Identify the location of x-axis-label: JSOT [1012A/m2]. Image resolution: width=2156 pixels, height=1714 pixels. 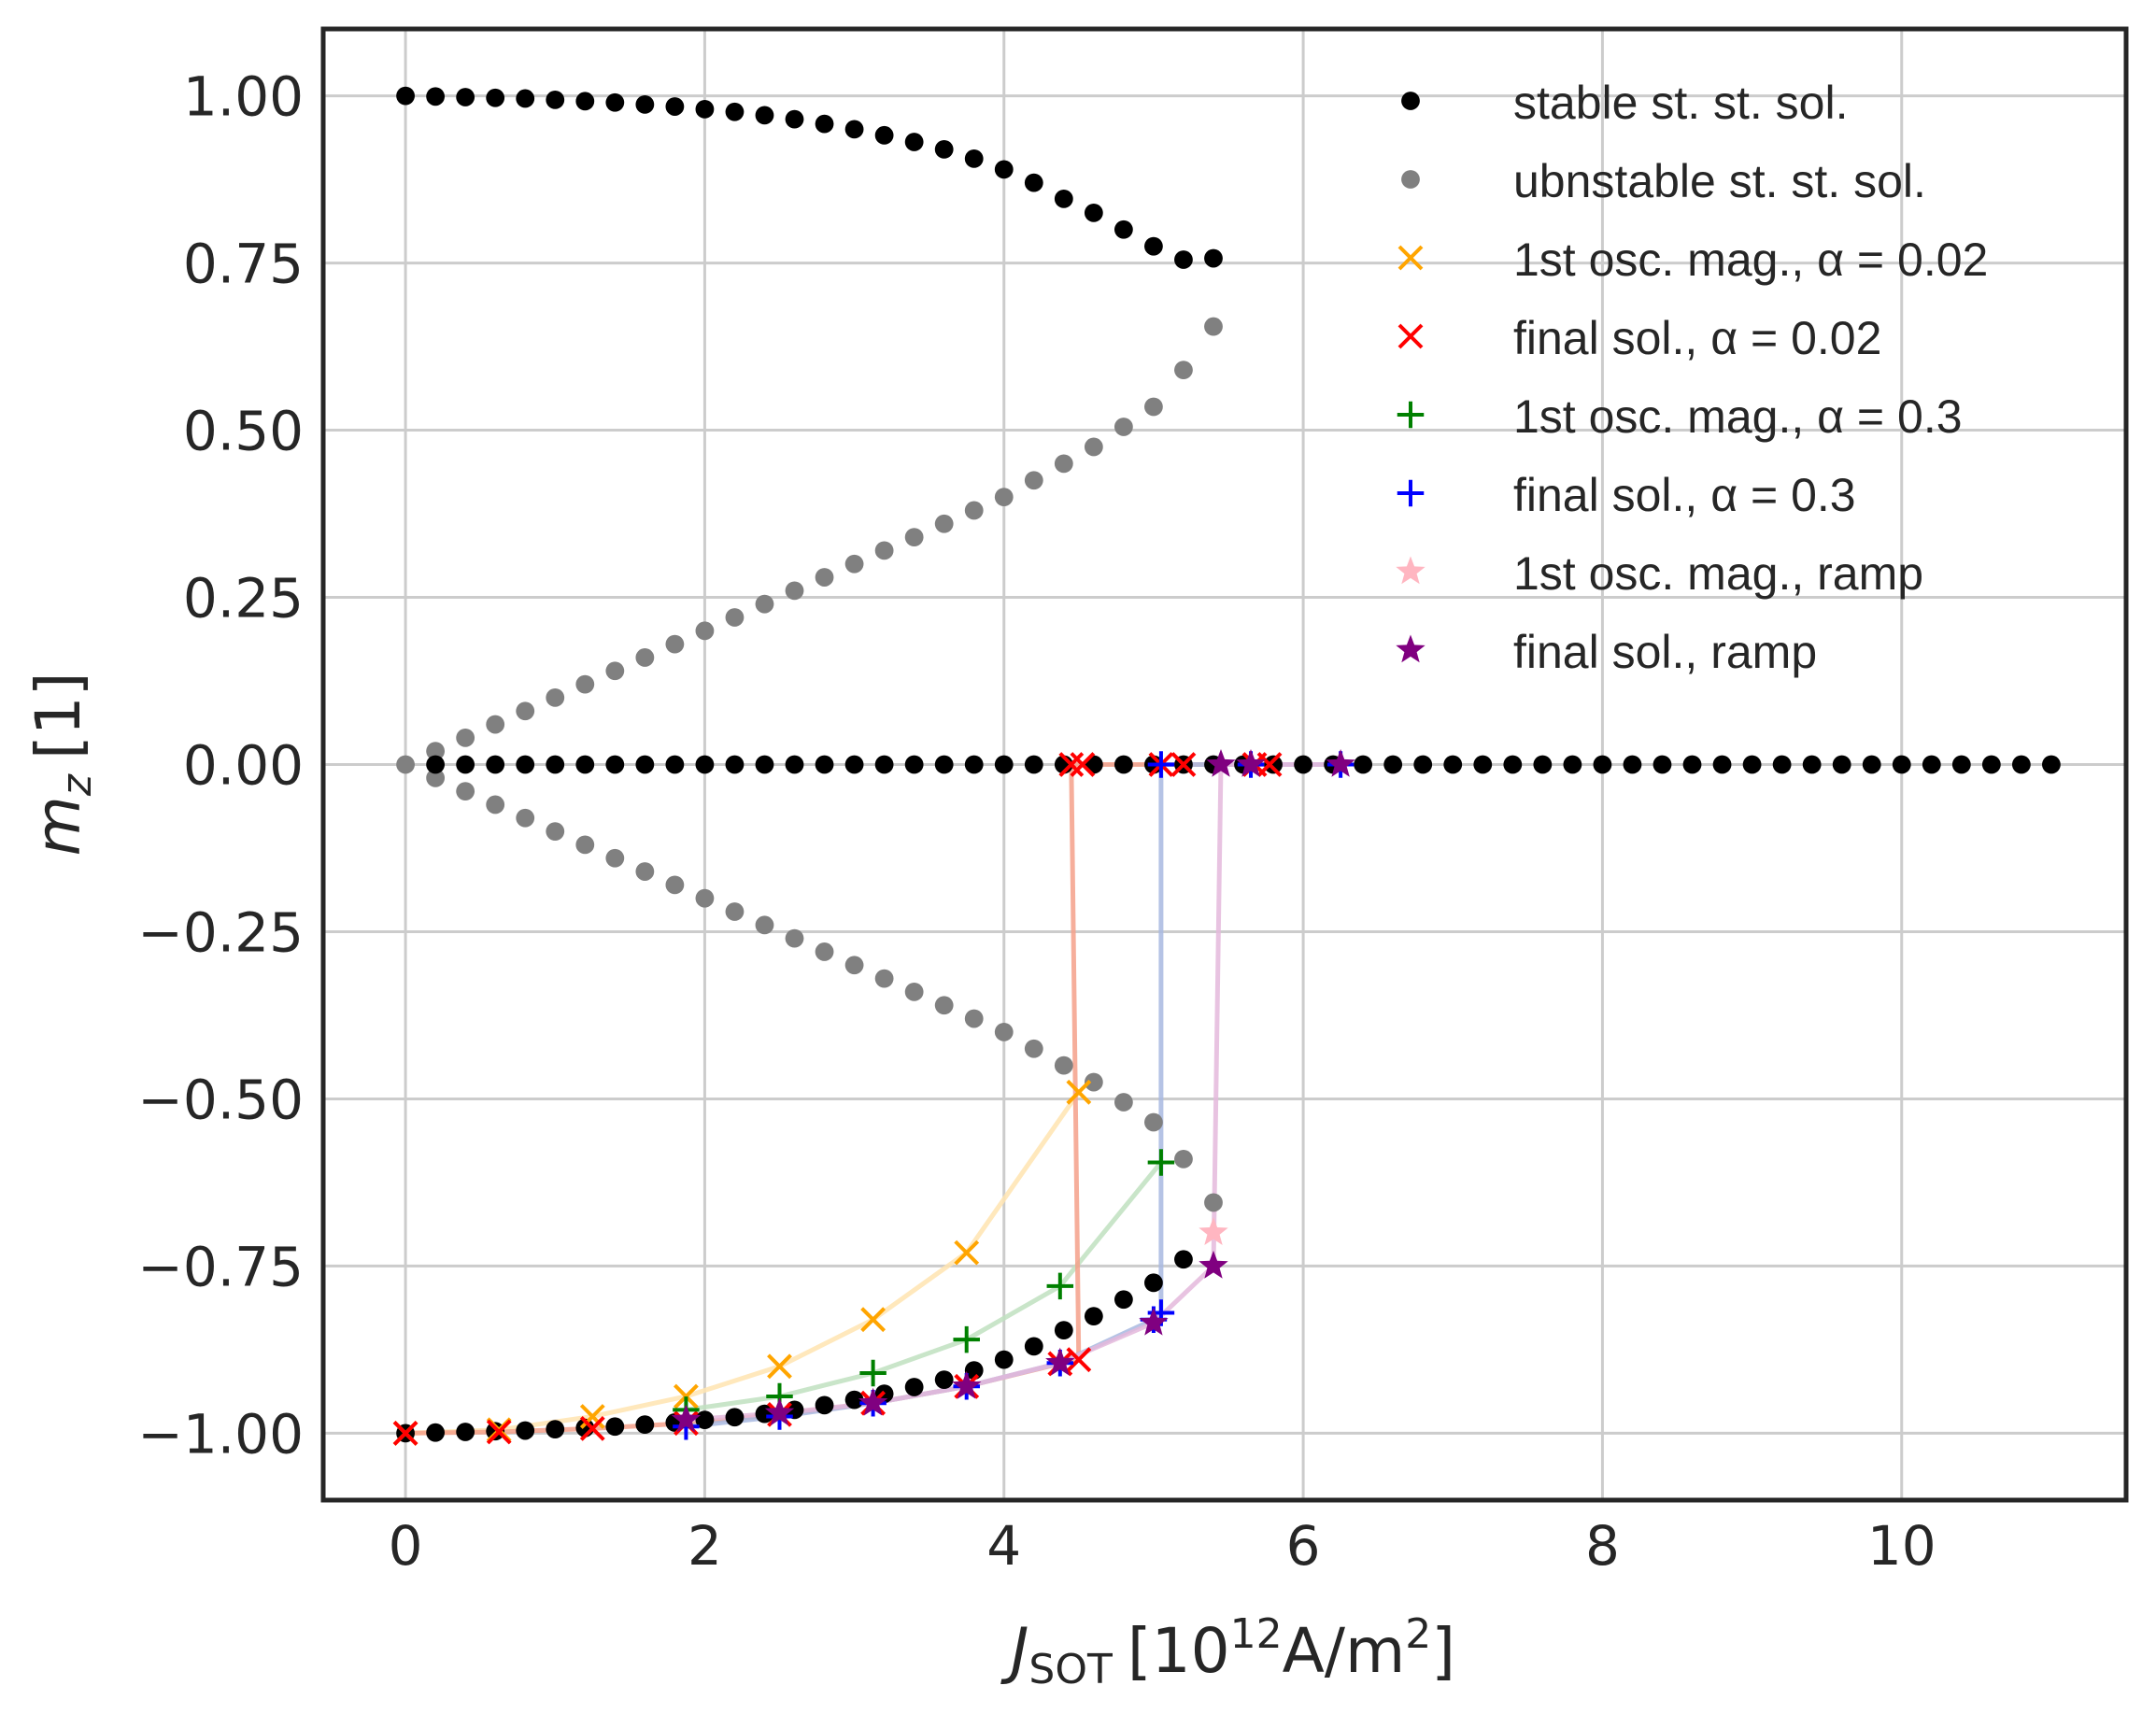
(1227, 1651).